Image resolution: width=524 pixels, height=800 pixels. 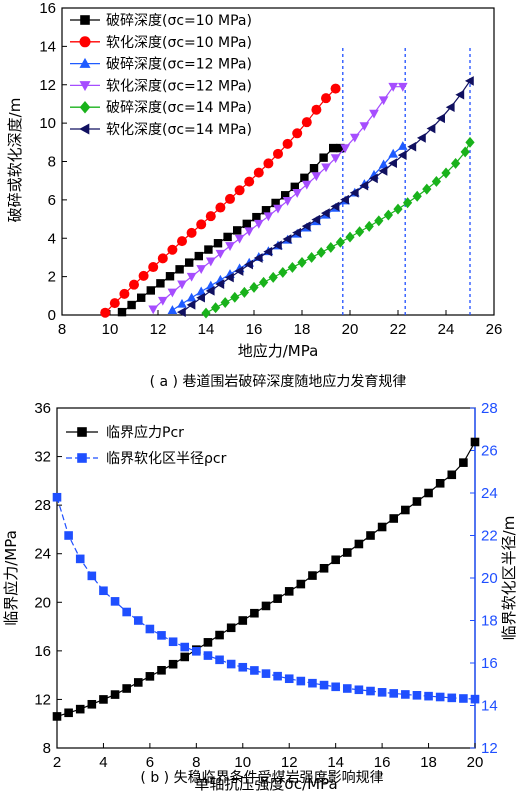 What do you see at coordinates (335, 762) in the screenshot?
I see `x-tick-label-b: 14` at bounding box center [335, 762].